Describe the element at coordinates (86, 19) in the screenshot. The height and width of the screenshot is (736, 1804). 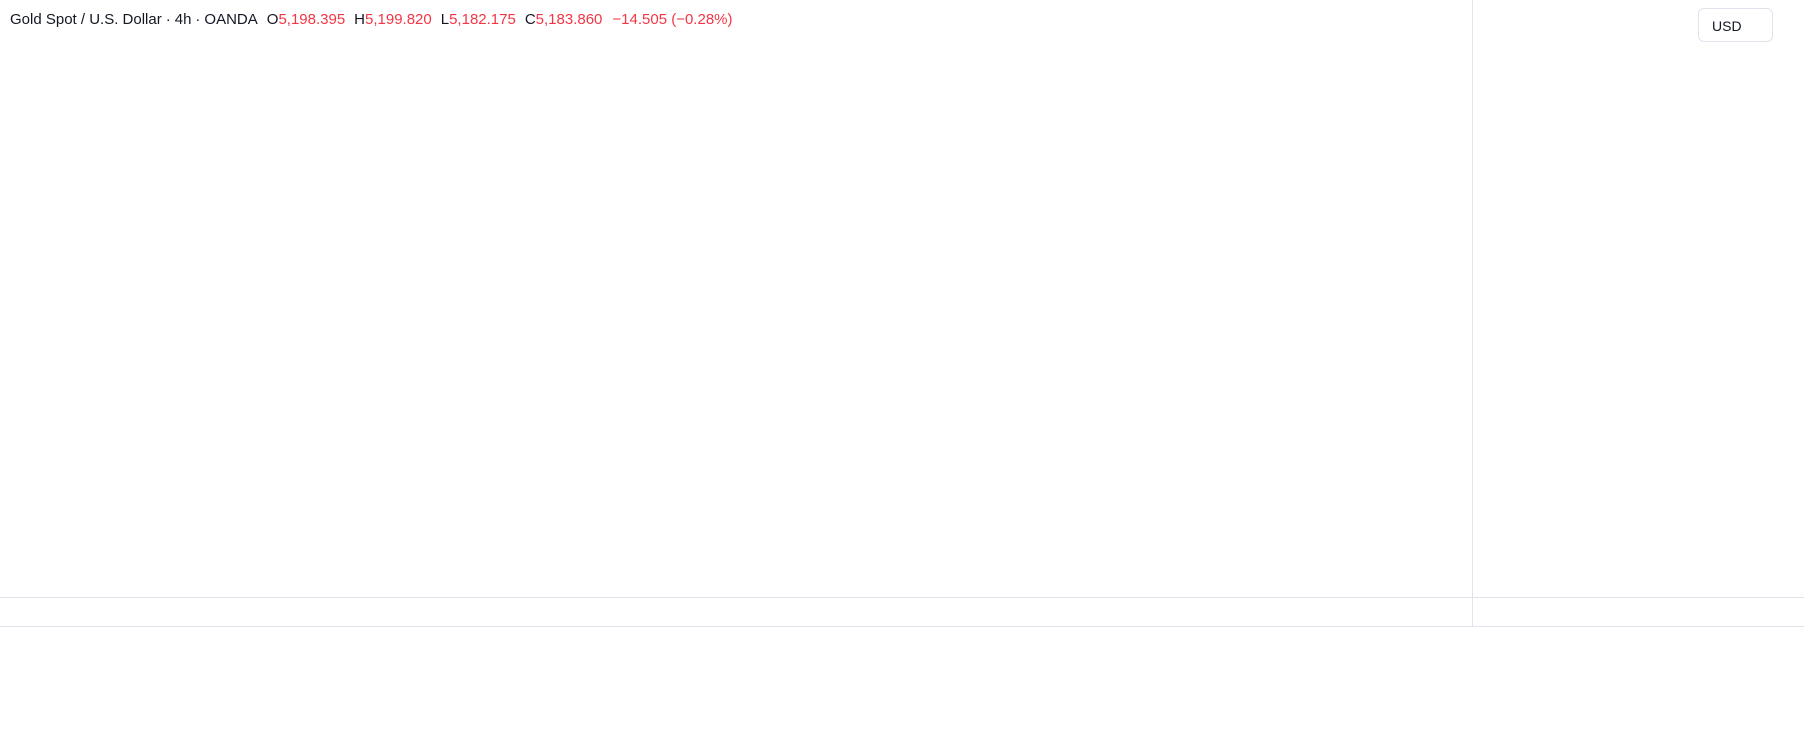
I see `symbol-name: Gold Spot / U.S. Dollar` at that location.